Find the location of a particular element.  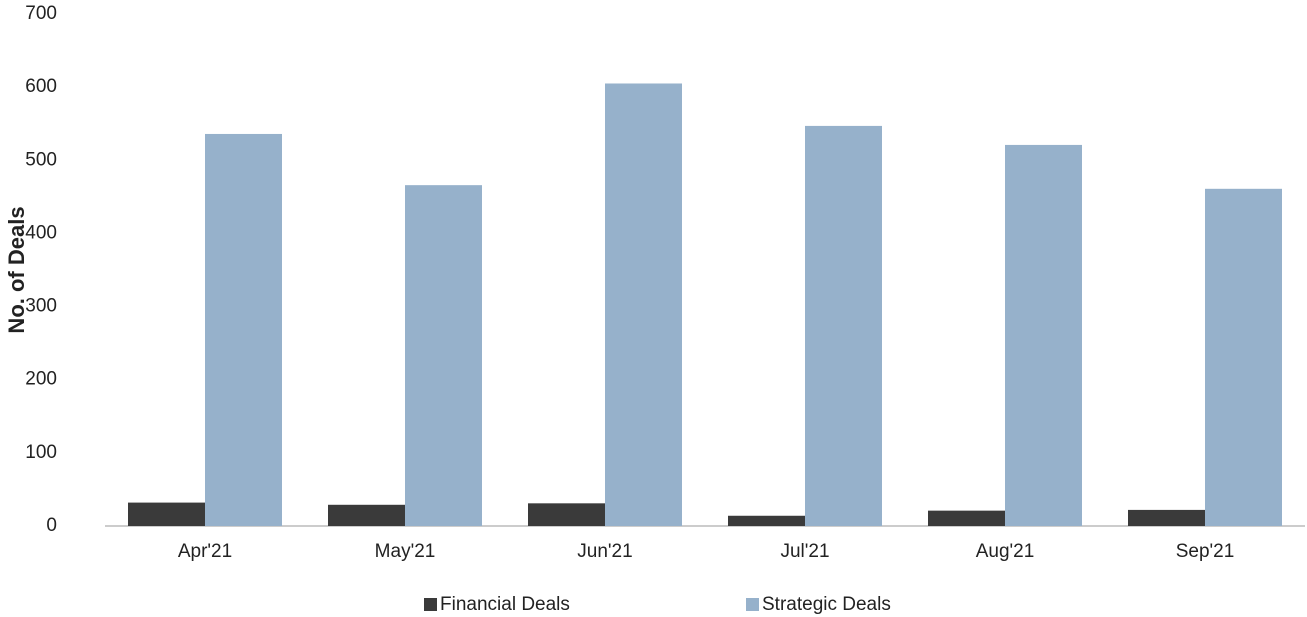

x-tick-label: Aug'21 is located at coordinates (1005, 551).